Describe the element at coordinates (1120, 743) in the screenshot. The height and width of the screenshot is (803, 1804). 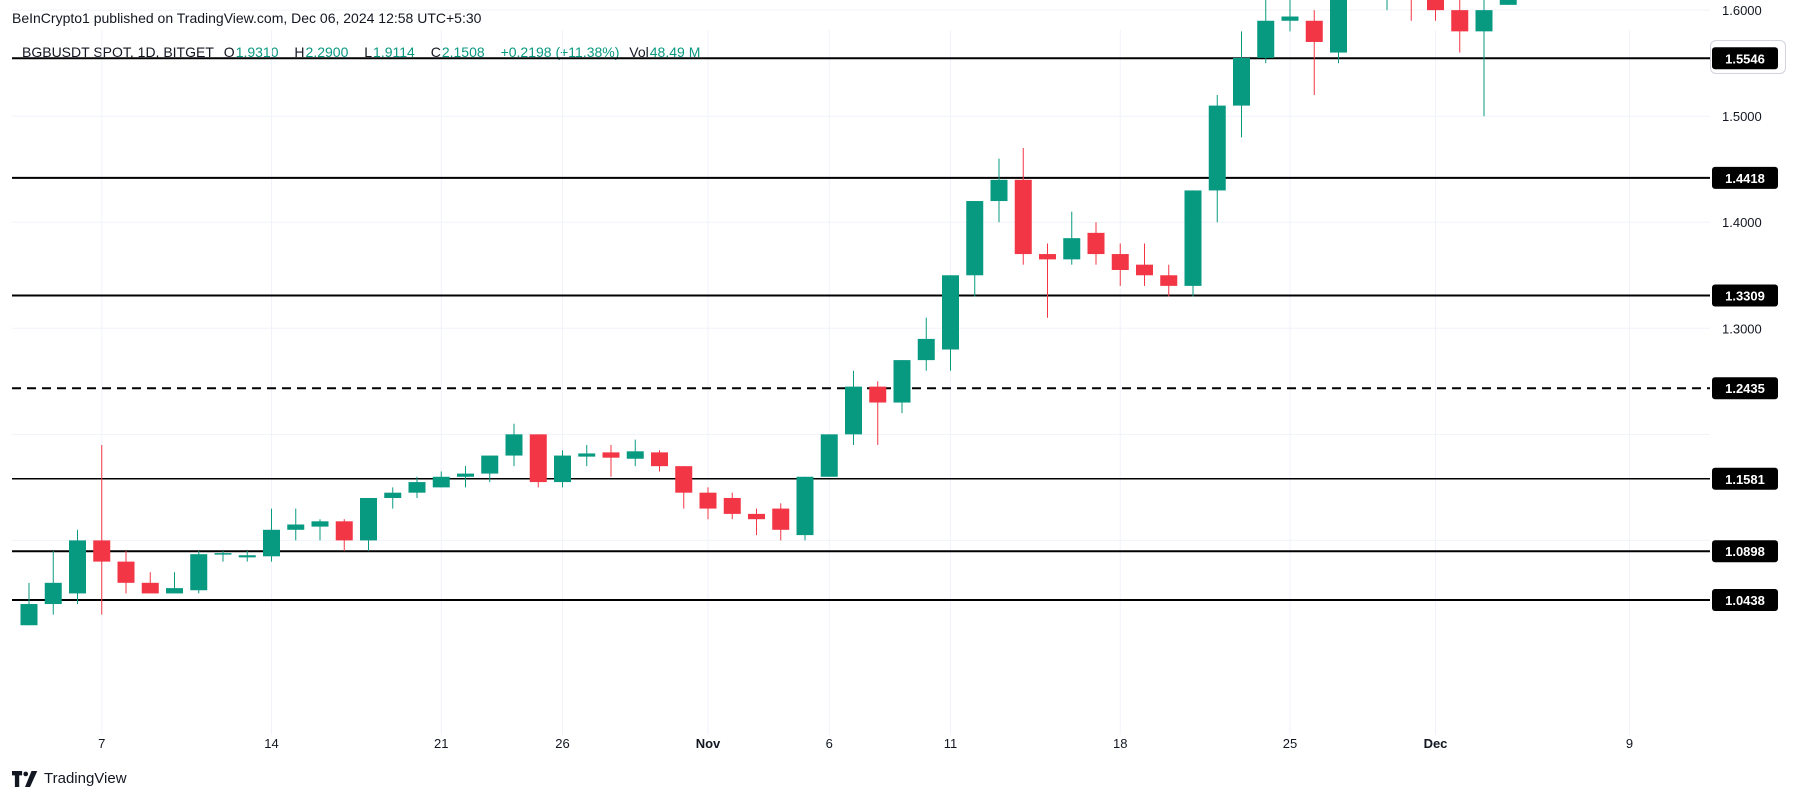
I see `x-tick-label: 18` at that location.